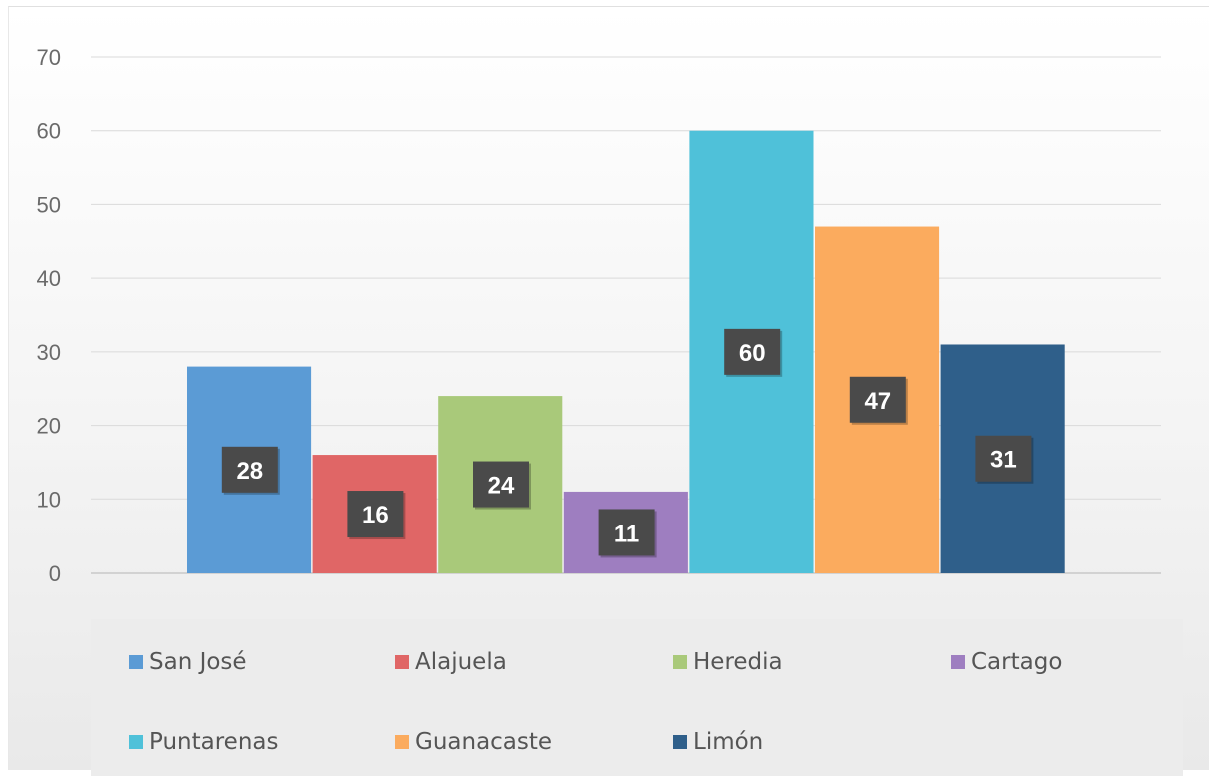 The image size is (1212, 776). Describe the element at coordinates (738, 662) in the screenshot. I see `legend-label: Heredia` at that location.